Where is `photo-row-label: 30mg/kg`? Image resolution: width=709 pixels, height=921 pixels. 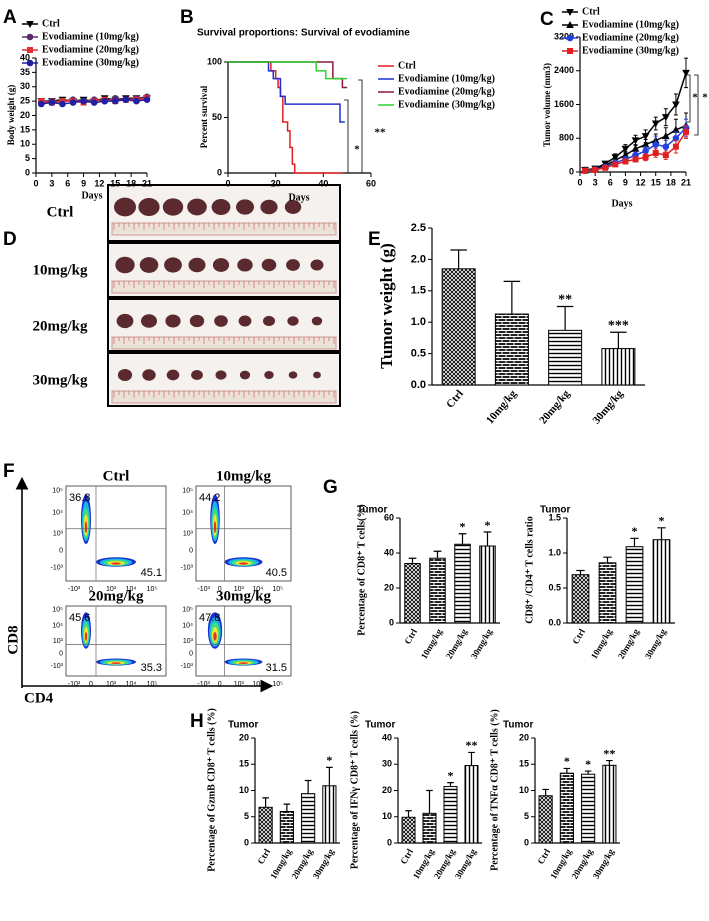 photo-row-label: 30mg/kg is located at coordinates (60, 380).